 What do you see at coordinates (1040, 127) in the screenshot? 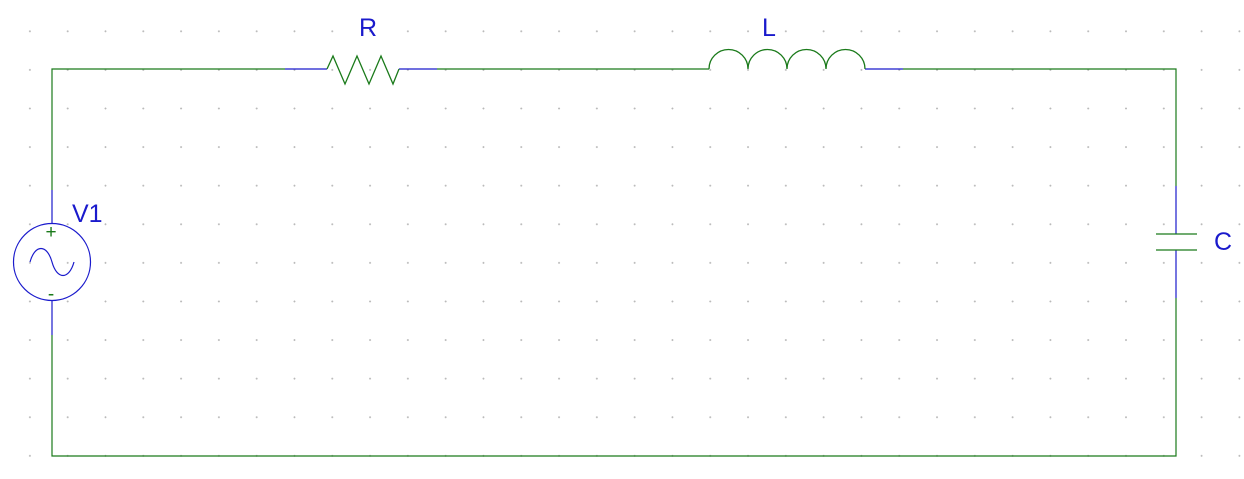
I see `wire-top-right` at bounding box center [1040, 127].